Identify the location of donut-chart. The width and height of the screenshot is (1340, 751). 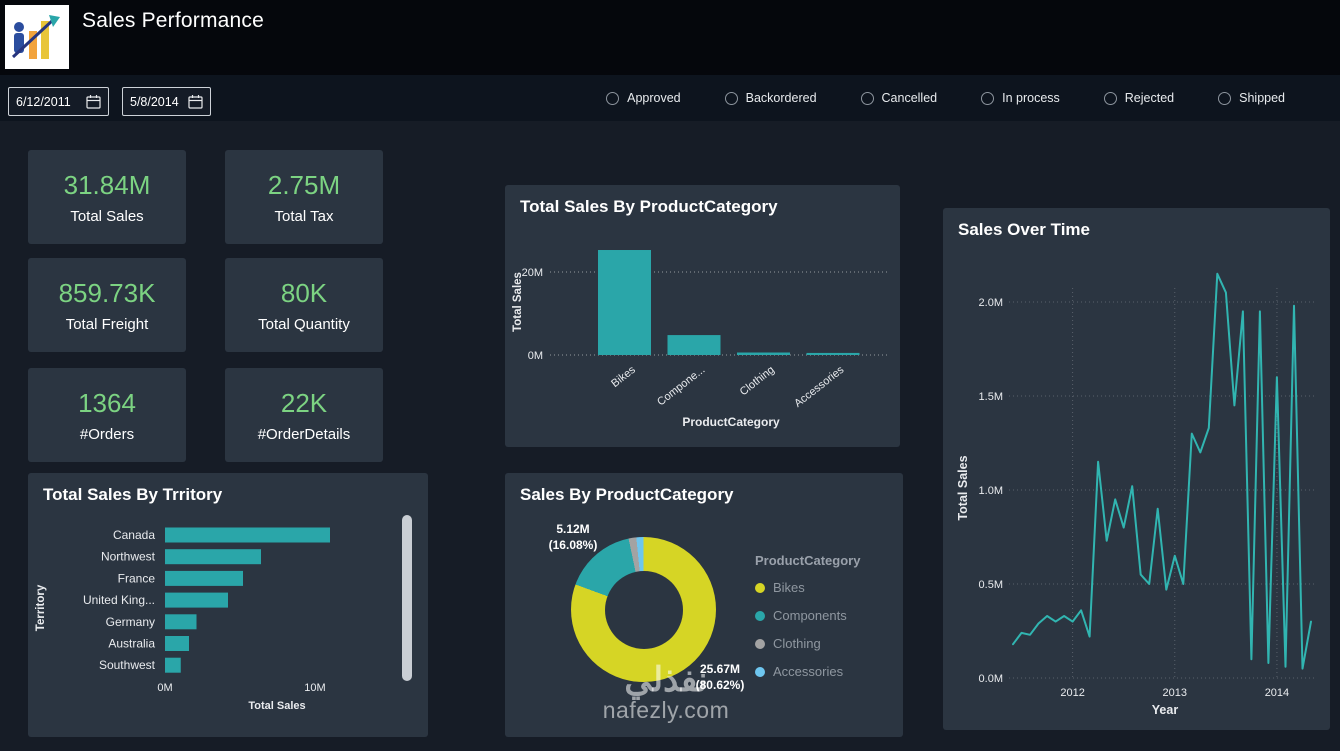
(643, 609).